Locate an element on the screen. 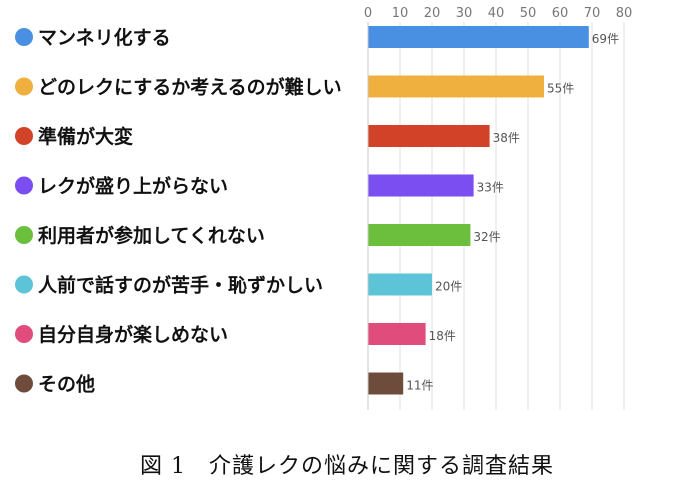 The image size is (694, 502). data-label: 33件 is located at coordinates (490, 188).